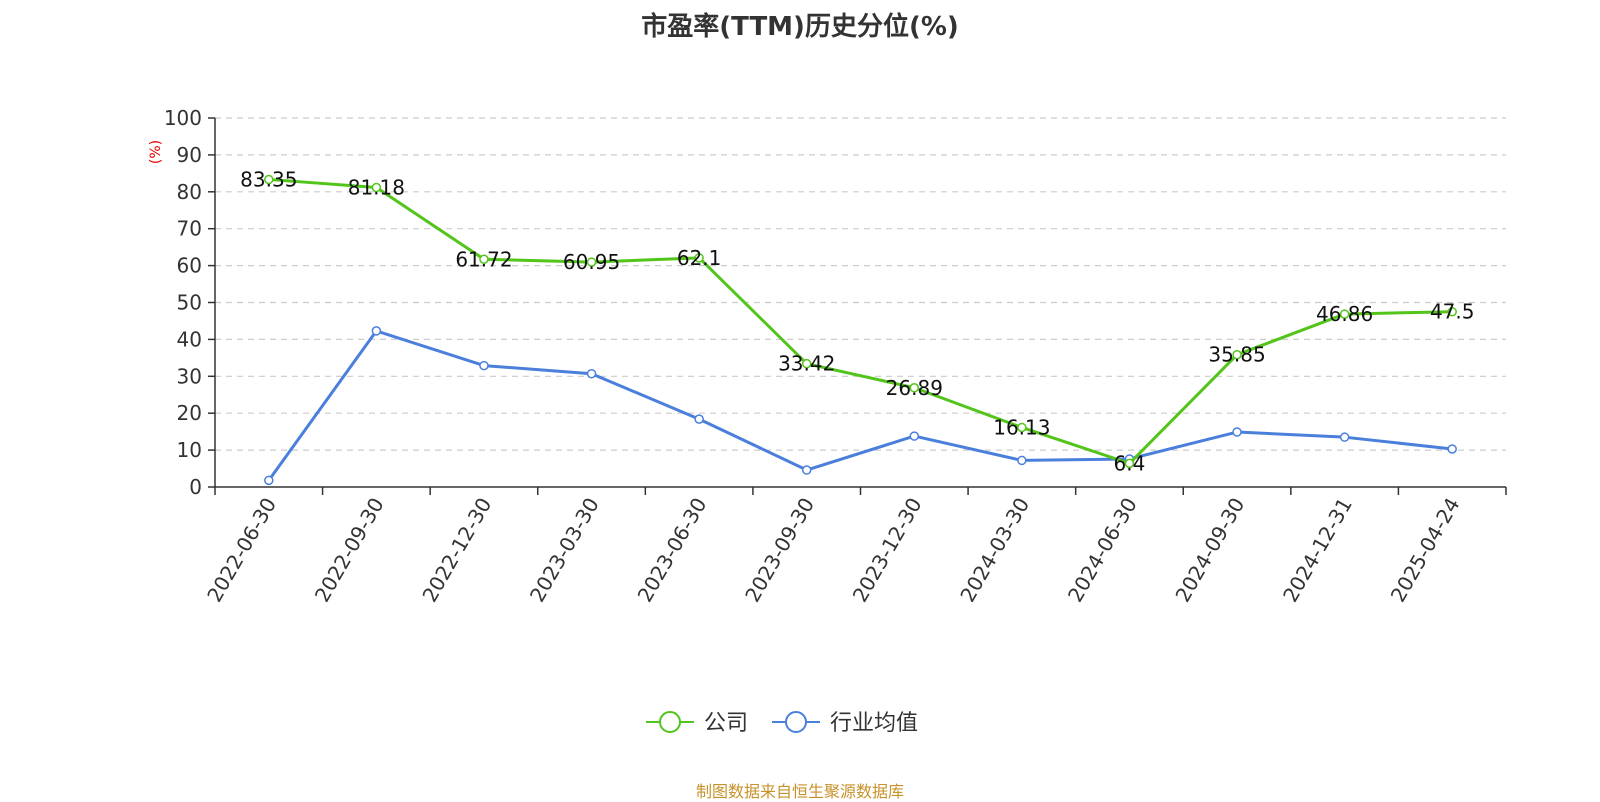 The image size is (1600, 802). I want to click on data-label: 35.85, so click(1236, 355).